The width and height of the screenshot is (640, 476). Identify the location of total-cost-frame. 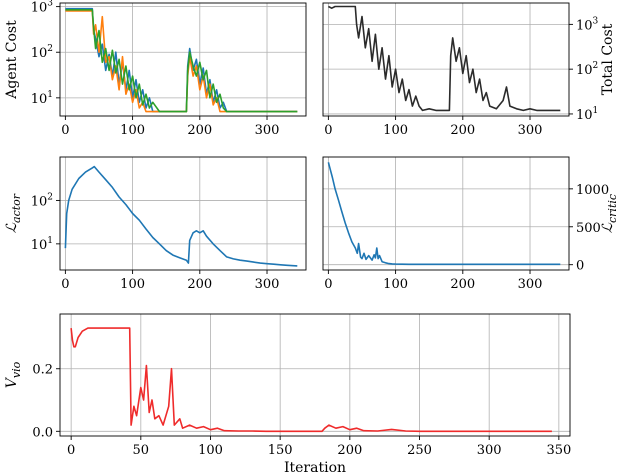
(446, 59).